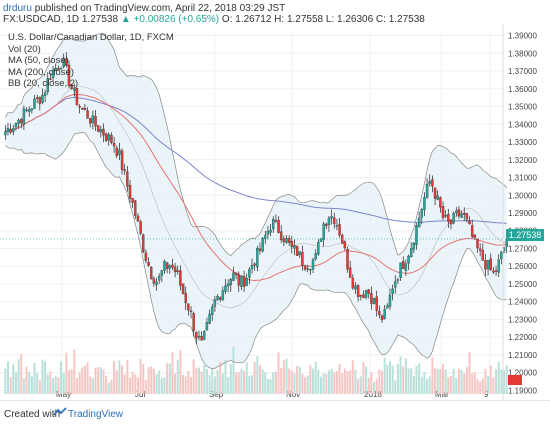  What do you see at coordinates (41, 19) in the screenshot?
I see `symbol-label: FX:USDCAD, 1D` at bounding box center [41, 19].